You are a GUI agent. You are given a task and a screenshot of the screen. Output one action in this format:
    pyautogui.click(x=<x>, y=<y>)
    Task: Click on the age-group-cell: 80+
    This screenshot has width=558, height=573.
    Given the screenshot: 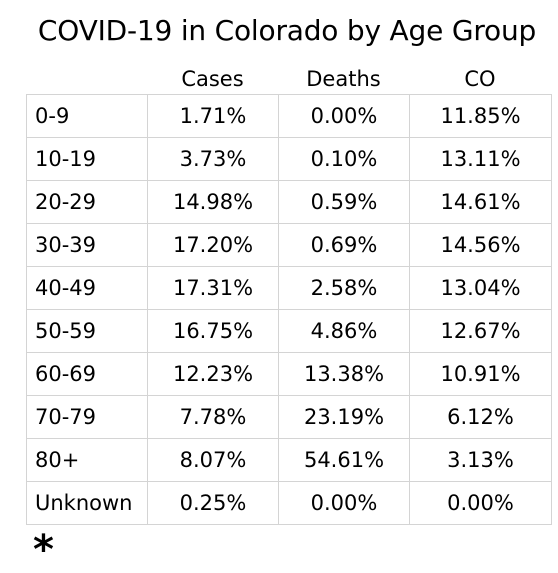 What is the action you would take?
    pyautogui.click(x=87, y=460)
    